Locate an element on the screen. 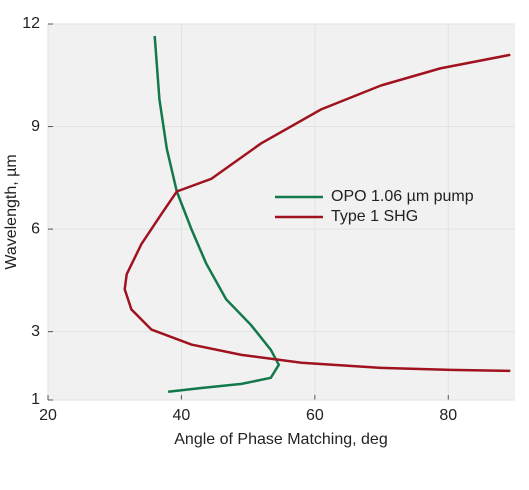 The height and width of the screenshot is (490, 529). y-tick-label: 12 is located at coordinates (31, 23).